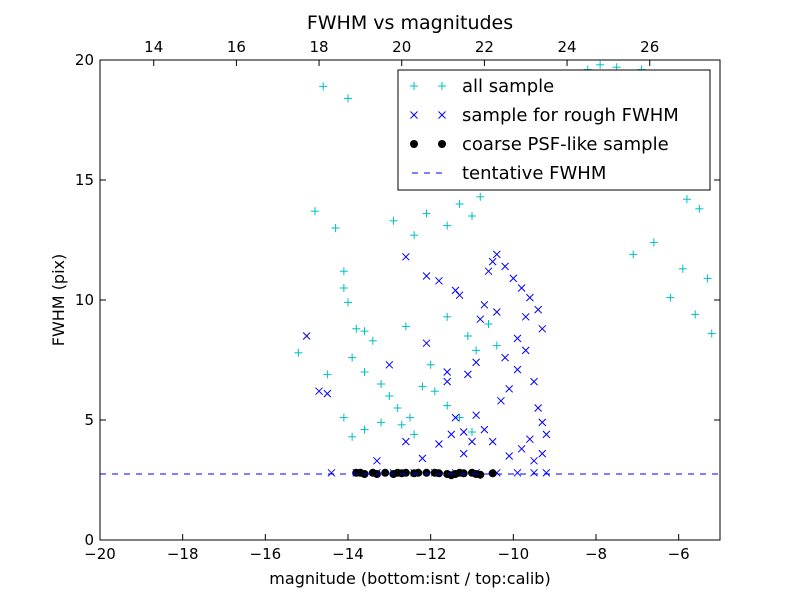 This screenshot has width=800, height=600. I want to click on legend-entry-2: coarse PSF-like sample, so click(539, 144).